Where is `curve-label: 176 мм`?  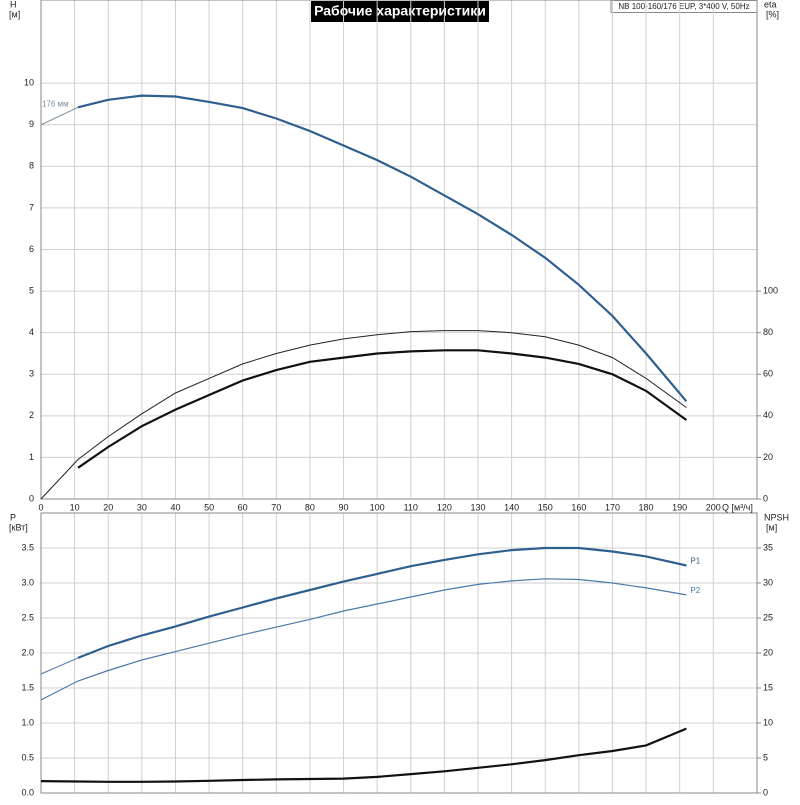 curve-label: 176 мм is located at coordinates (55, 103).